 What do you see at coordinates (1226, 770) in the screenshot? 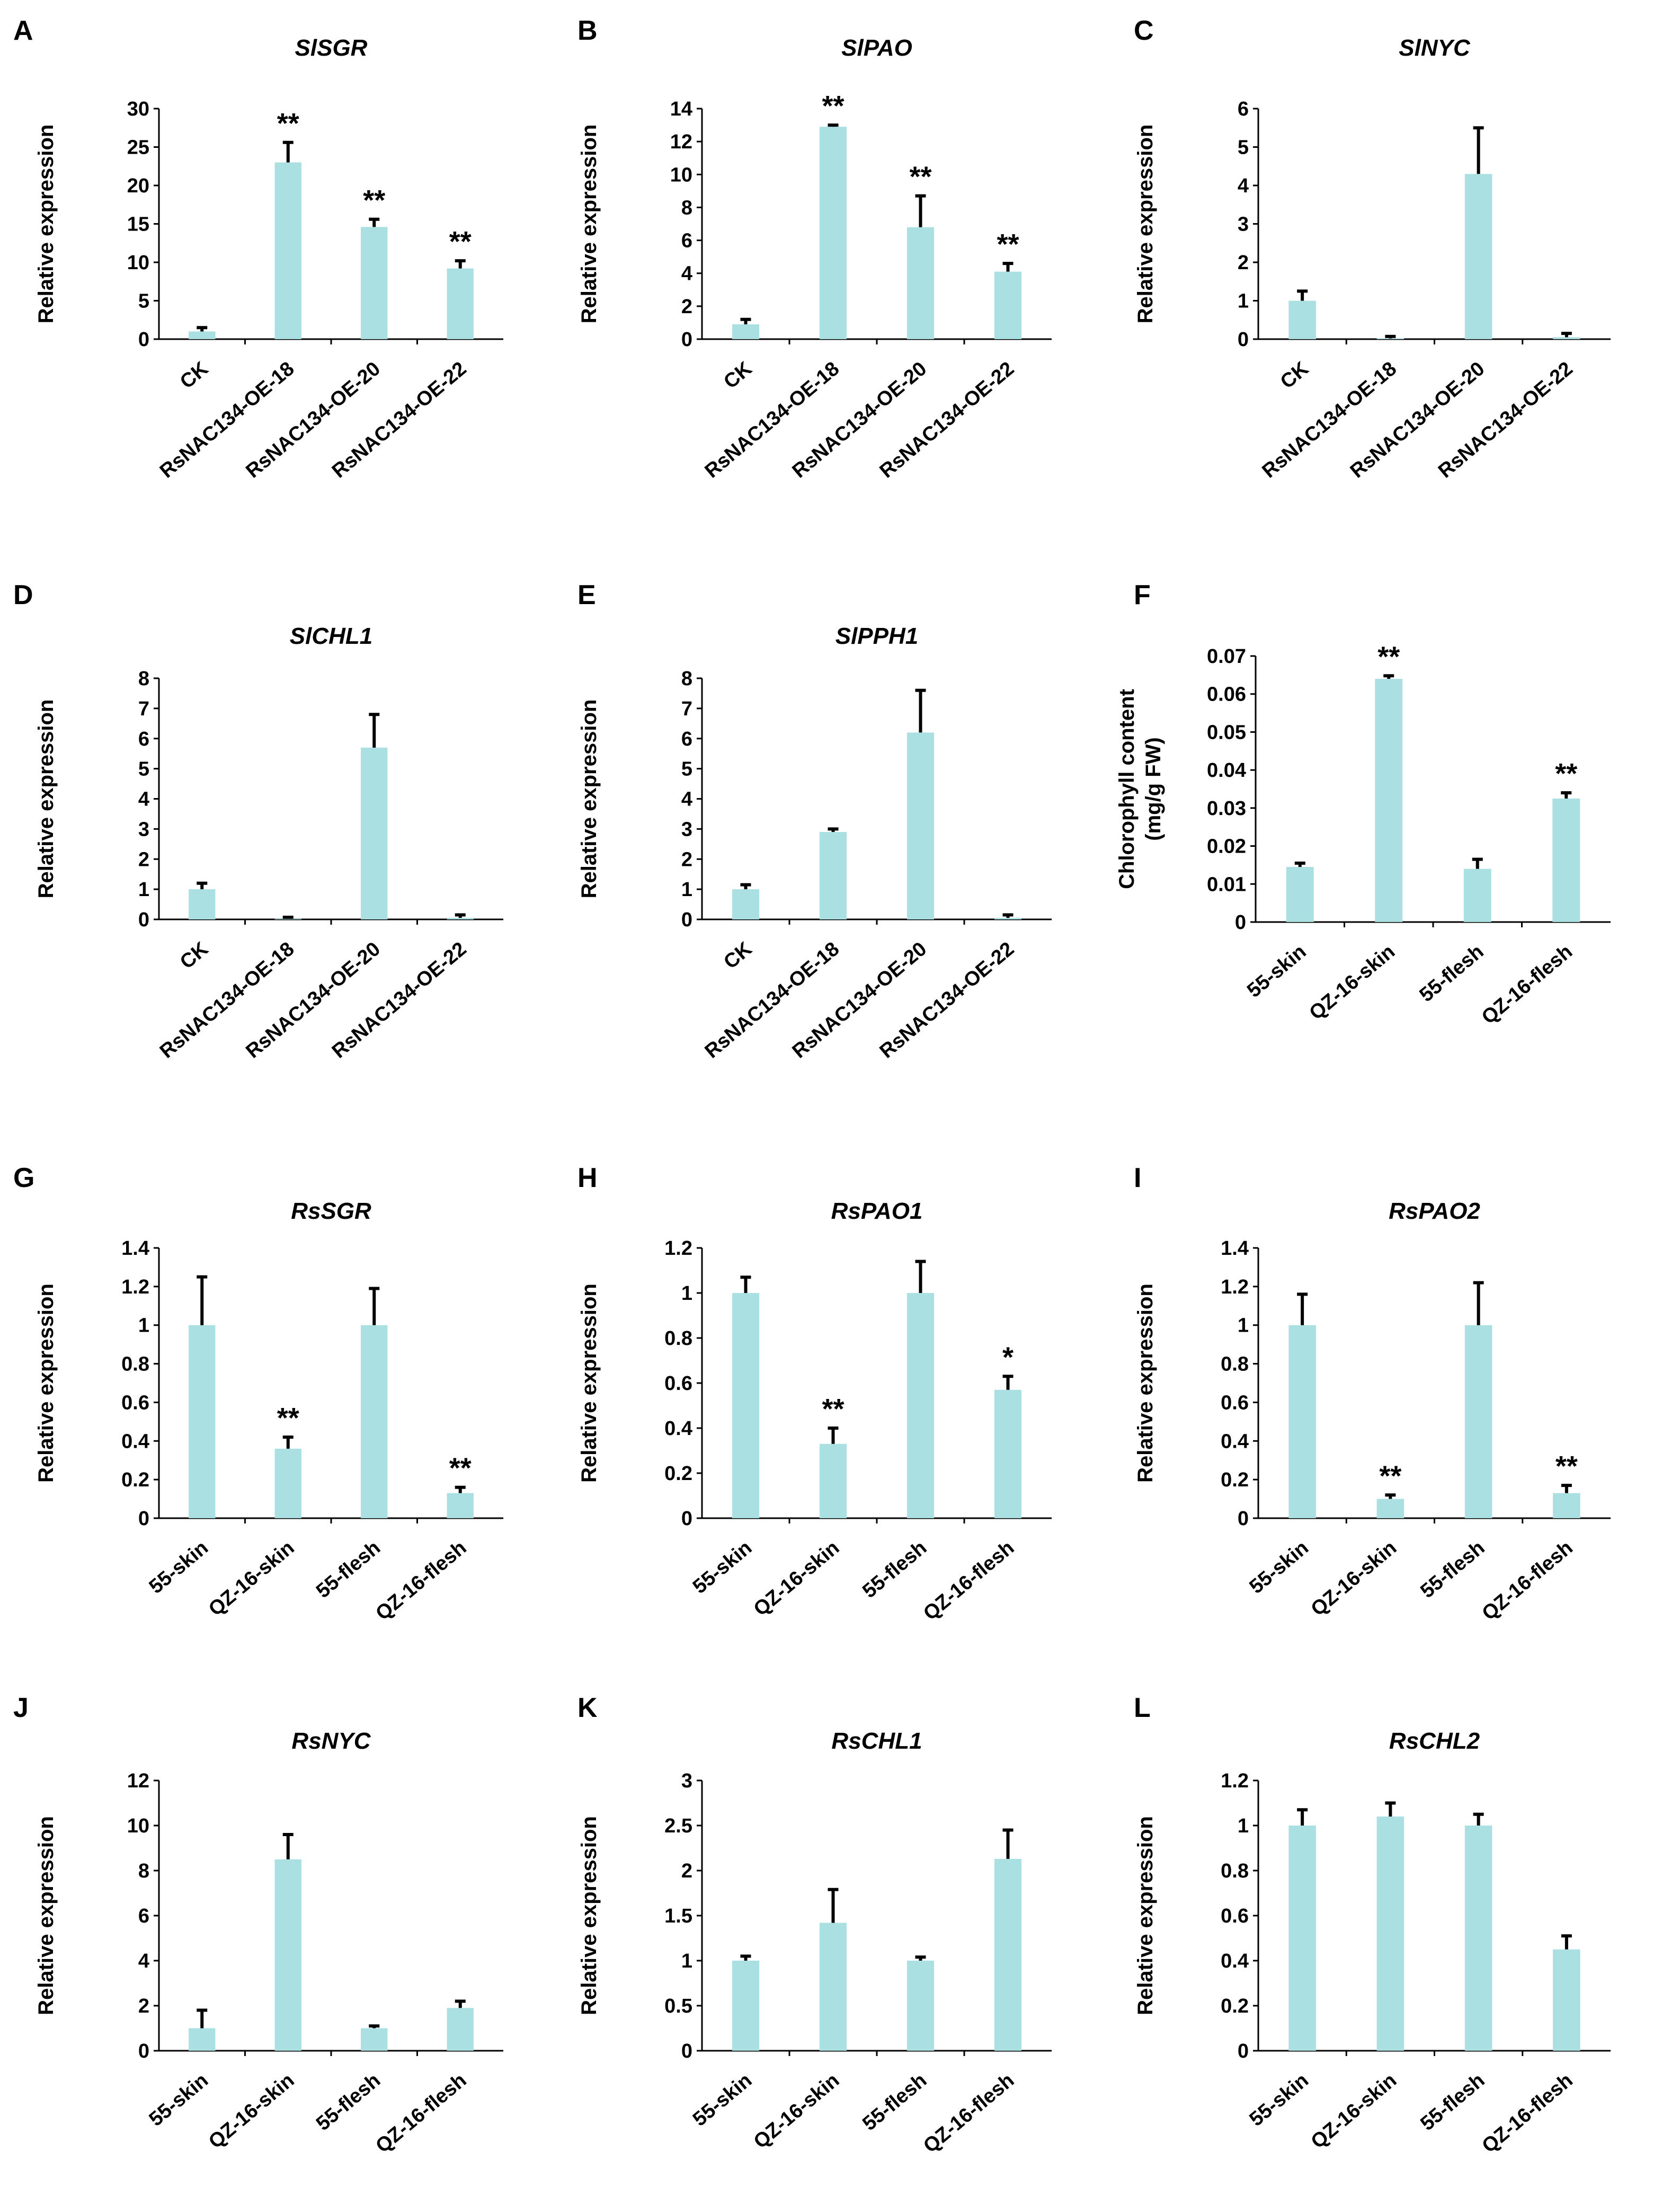
I see `y-tick-label: 0.04` at bounding box center [1226, 770].